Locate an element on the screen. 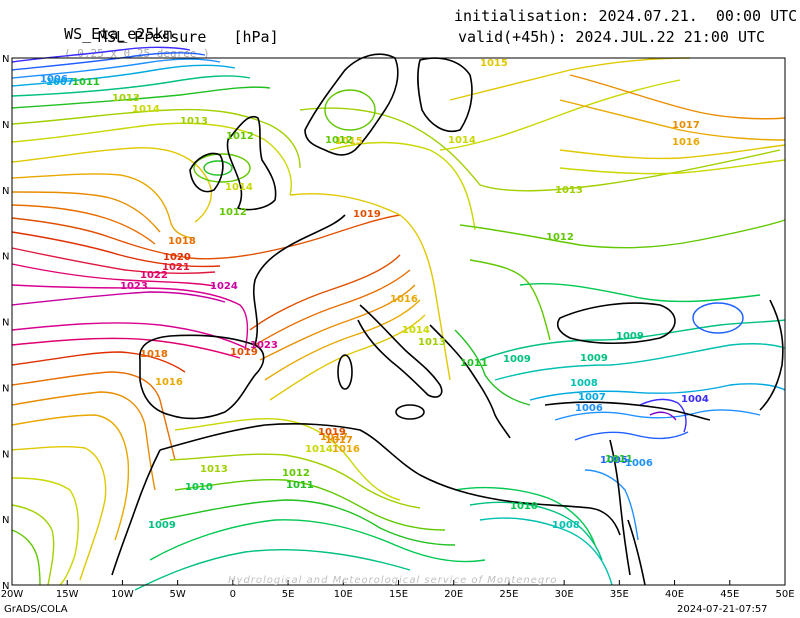 This screenshot has height=618, width=800. latitude-axis: N N N N N N N N N is located at coordinates (5, 323).